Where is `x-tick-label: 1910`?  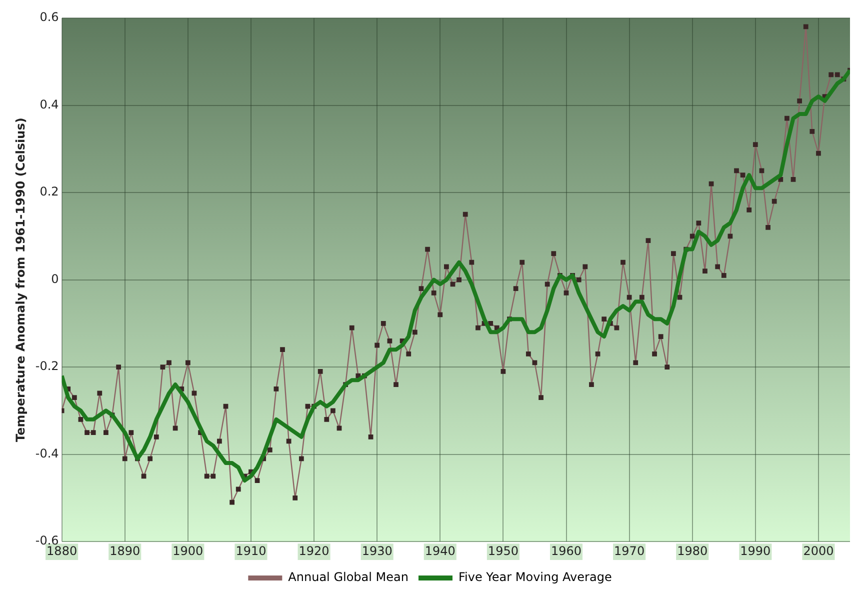
x-tick-label: 1910 is located at coordinates (251, 551).